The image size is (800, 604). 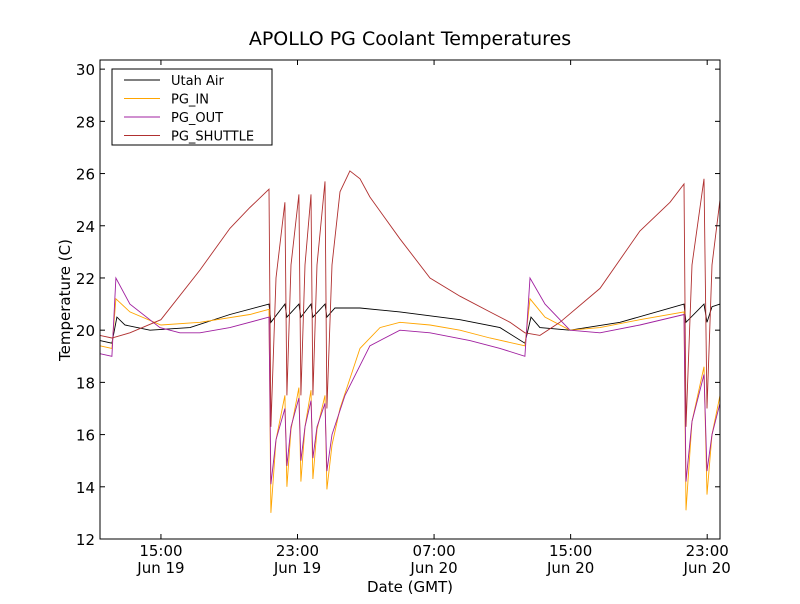 What do you see at coordinates (85, 122) in the screenshot?
I see `y-tick-label: 28` at bounding box center [85, 122].